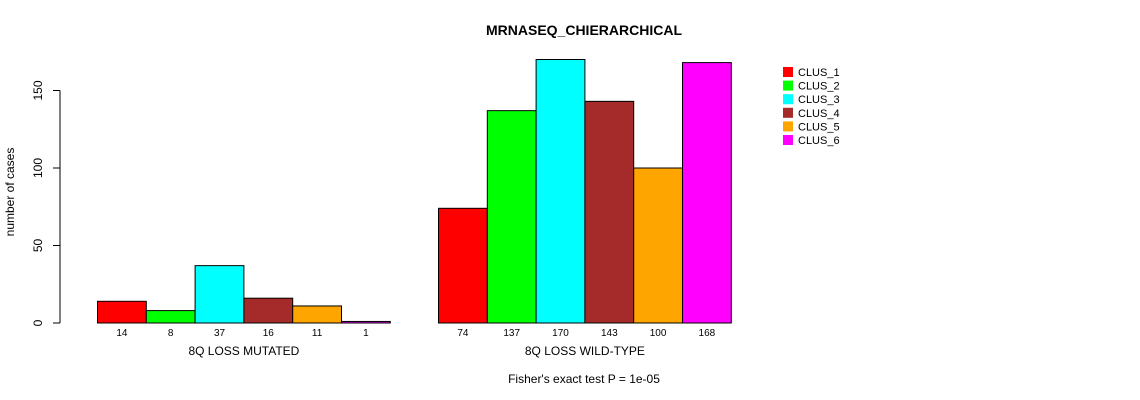  What do you see at coordinates (819, 87) in the screenshot?
I see `legend-label: CLUS_2` at bounding box center [819, 87].